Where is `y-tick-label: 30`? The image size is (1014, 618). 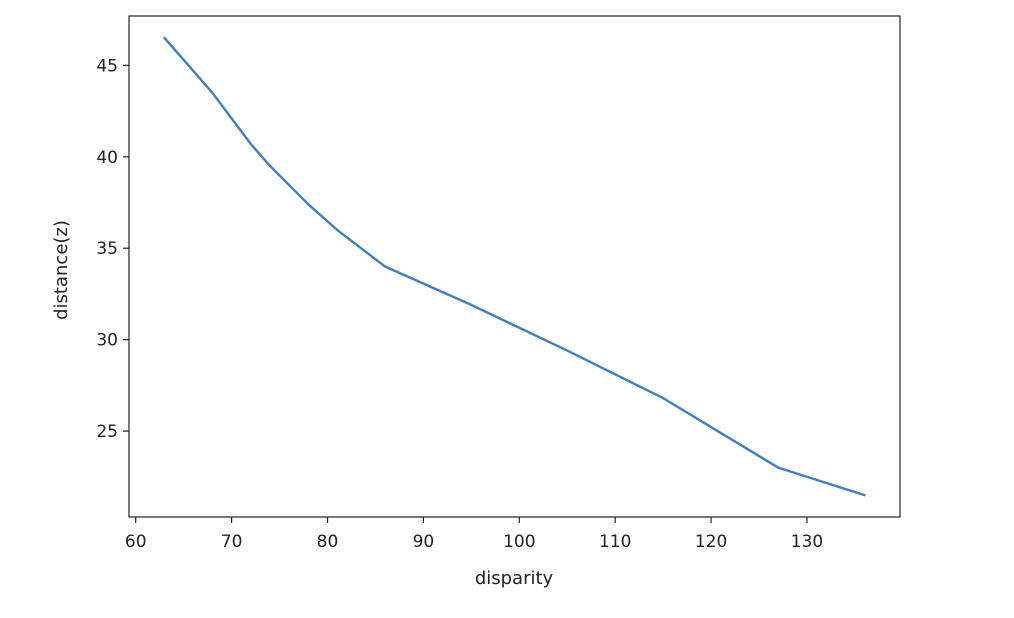 y-tick-label: 30 is located at coordinates (107, 341).